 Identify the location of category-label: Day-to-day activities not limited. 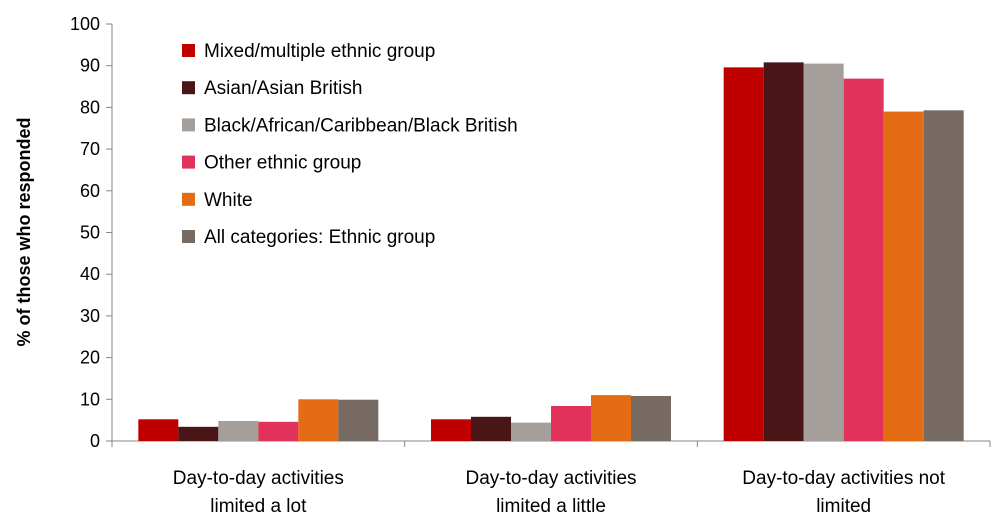
(843, 492).